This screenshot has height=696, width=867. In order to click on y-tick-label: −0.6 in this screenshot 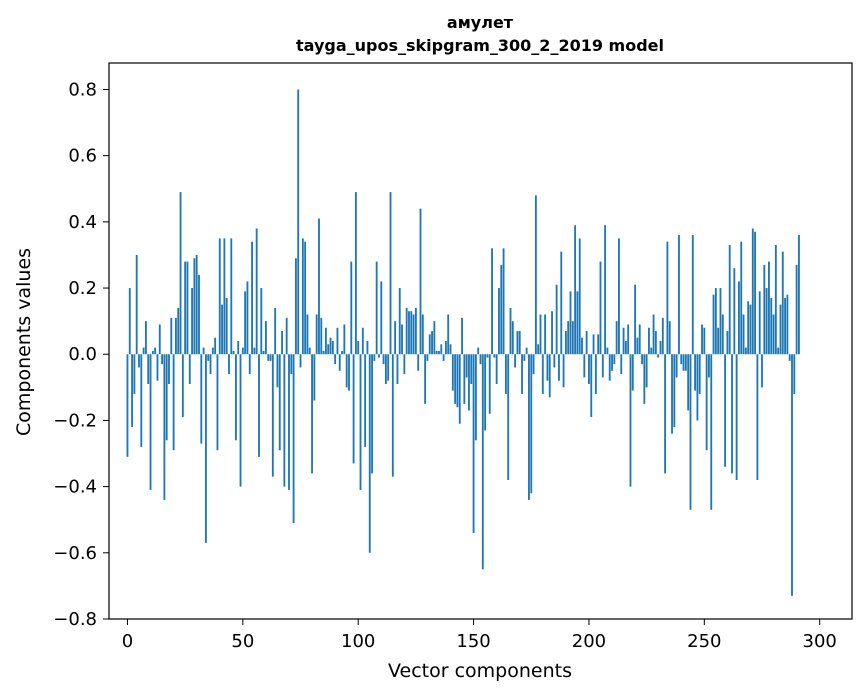, I will do `click(75, 553)`.